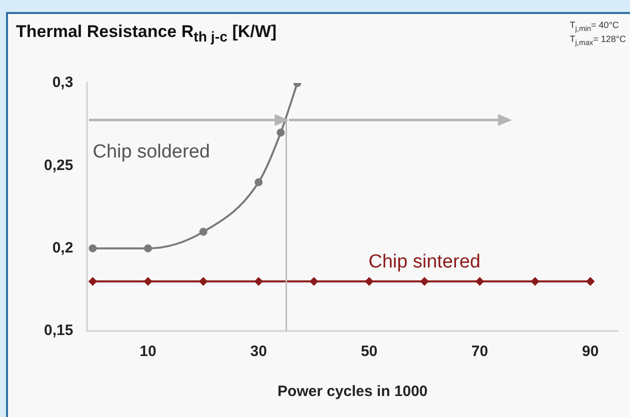  What do you see at coordinates (148, 351) in the screenshot?
I see `x-tick-label: 10` at bounding box center [148, 351].